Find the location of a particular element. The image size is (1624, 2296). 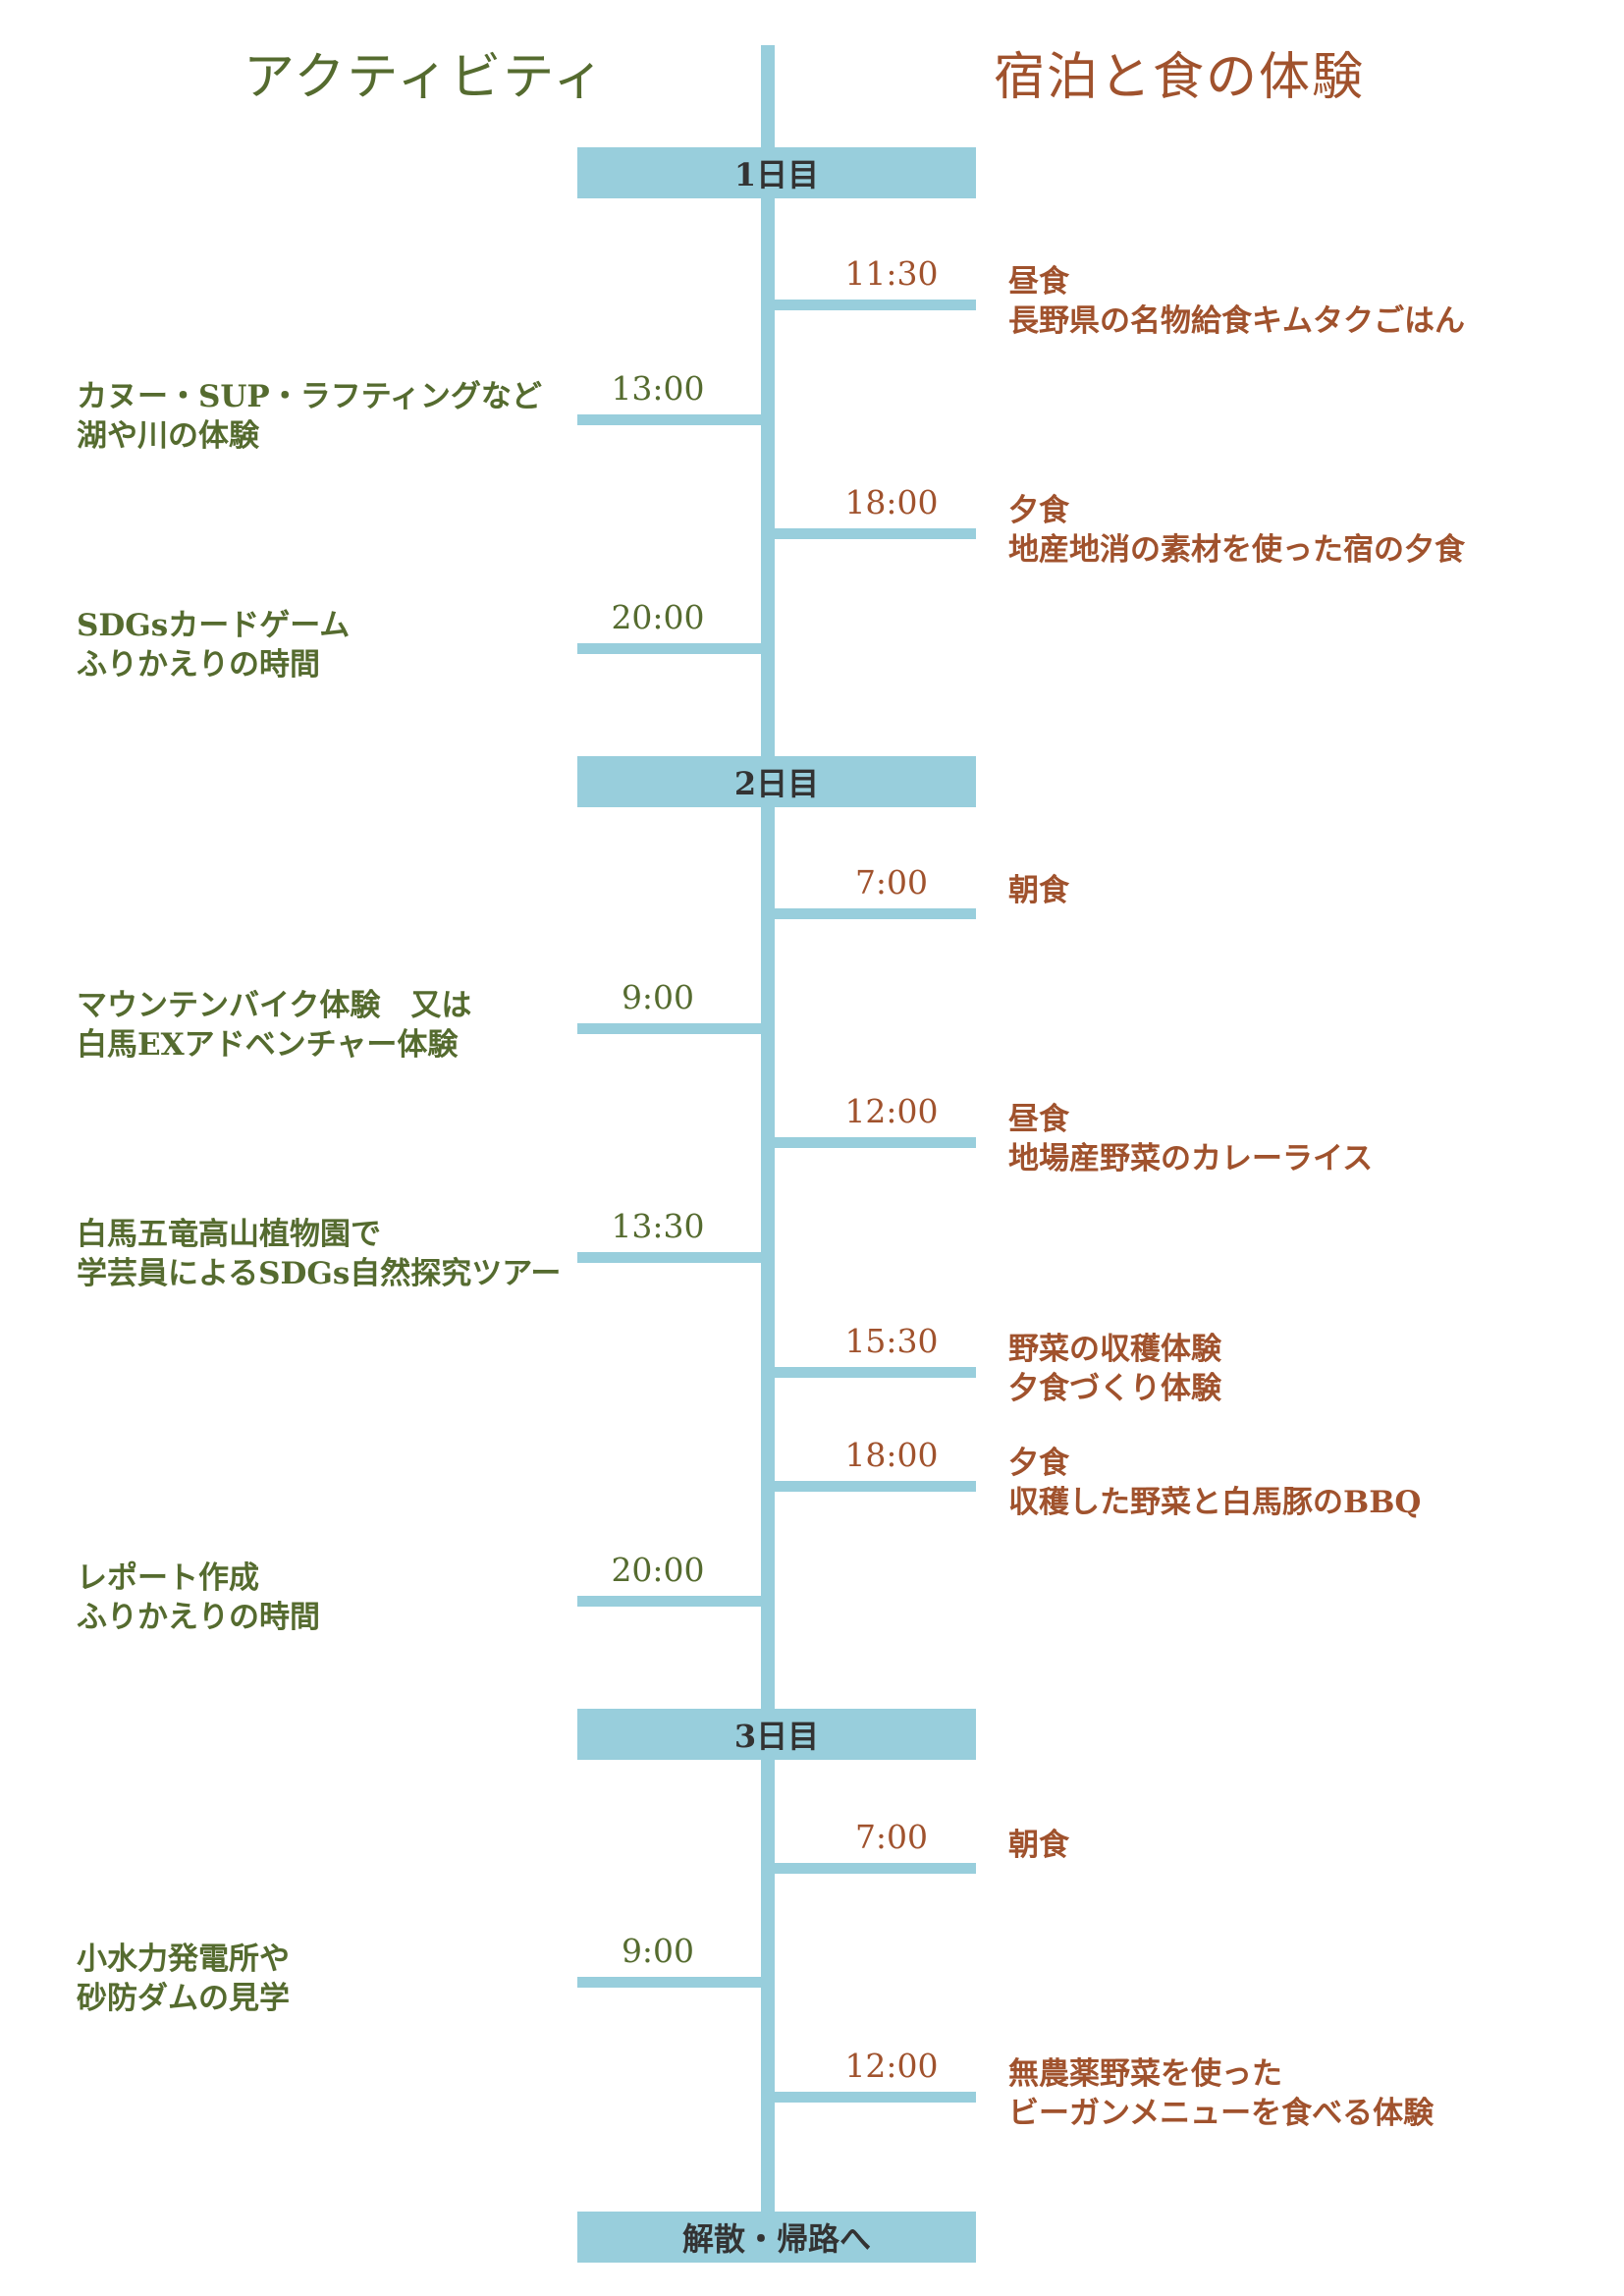

description-line: 収穫した野菜と白馬豚のBBQ is located at coordinates (1215, 1502).